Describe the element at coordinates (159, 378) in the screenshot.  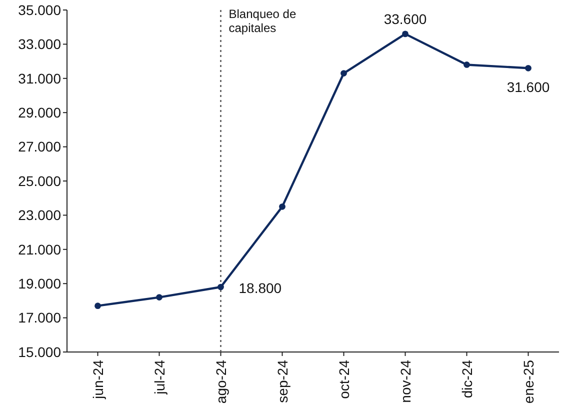
I see `x-tick-label: jul-24` at that location.